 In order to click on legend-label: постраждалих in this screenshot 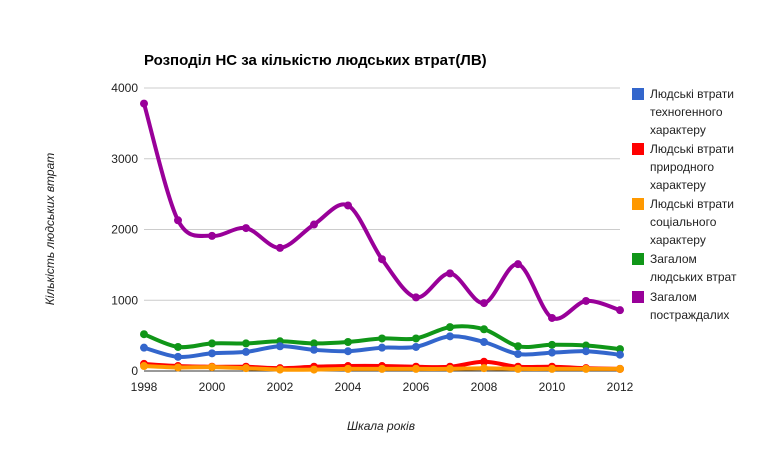, I will do `click(689, 315)`.